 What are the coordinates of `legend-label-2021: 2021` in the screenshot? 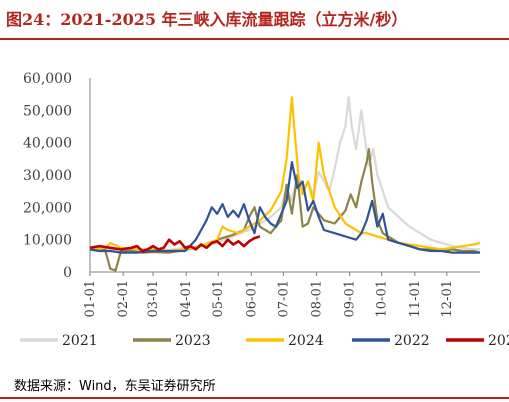 It's located at (80, 341).